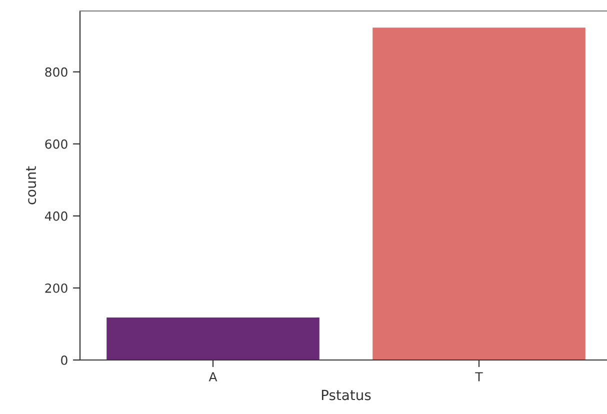 The image size is (607, 414). What do you see at coordinates (31, 185) in the screenshot?
I see `y-axis-title: count` at bounding box center [31, 185].